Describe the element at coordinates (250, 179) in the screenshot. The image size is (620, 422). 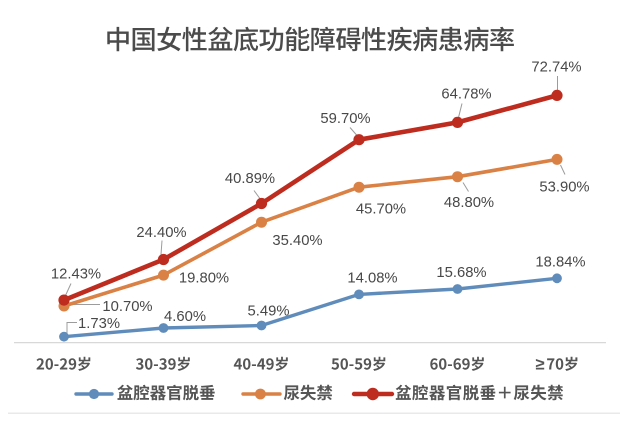
I see `svg-text: 40.89%` at that location.